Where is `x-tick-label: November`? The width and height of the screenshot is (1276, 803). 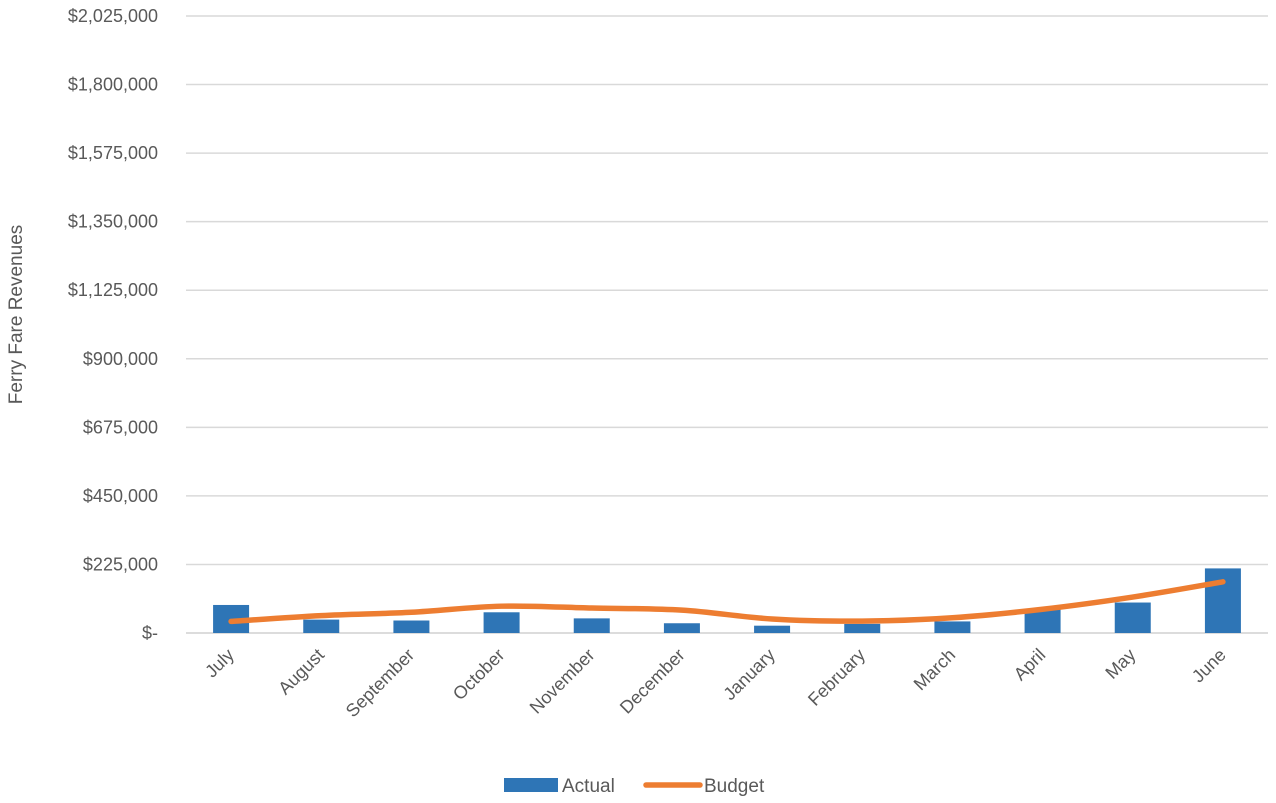
x-tick-label: November is located at coordinates (562, 681).